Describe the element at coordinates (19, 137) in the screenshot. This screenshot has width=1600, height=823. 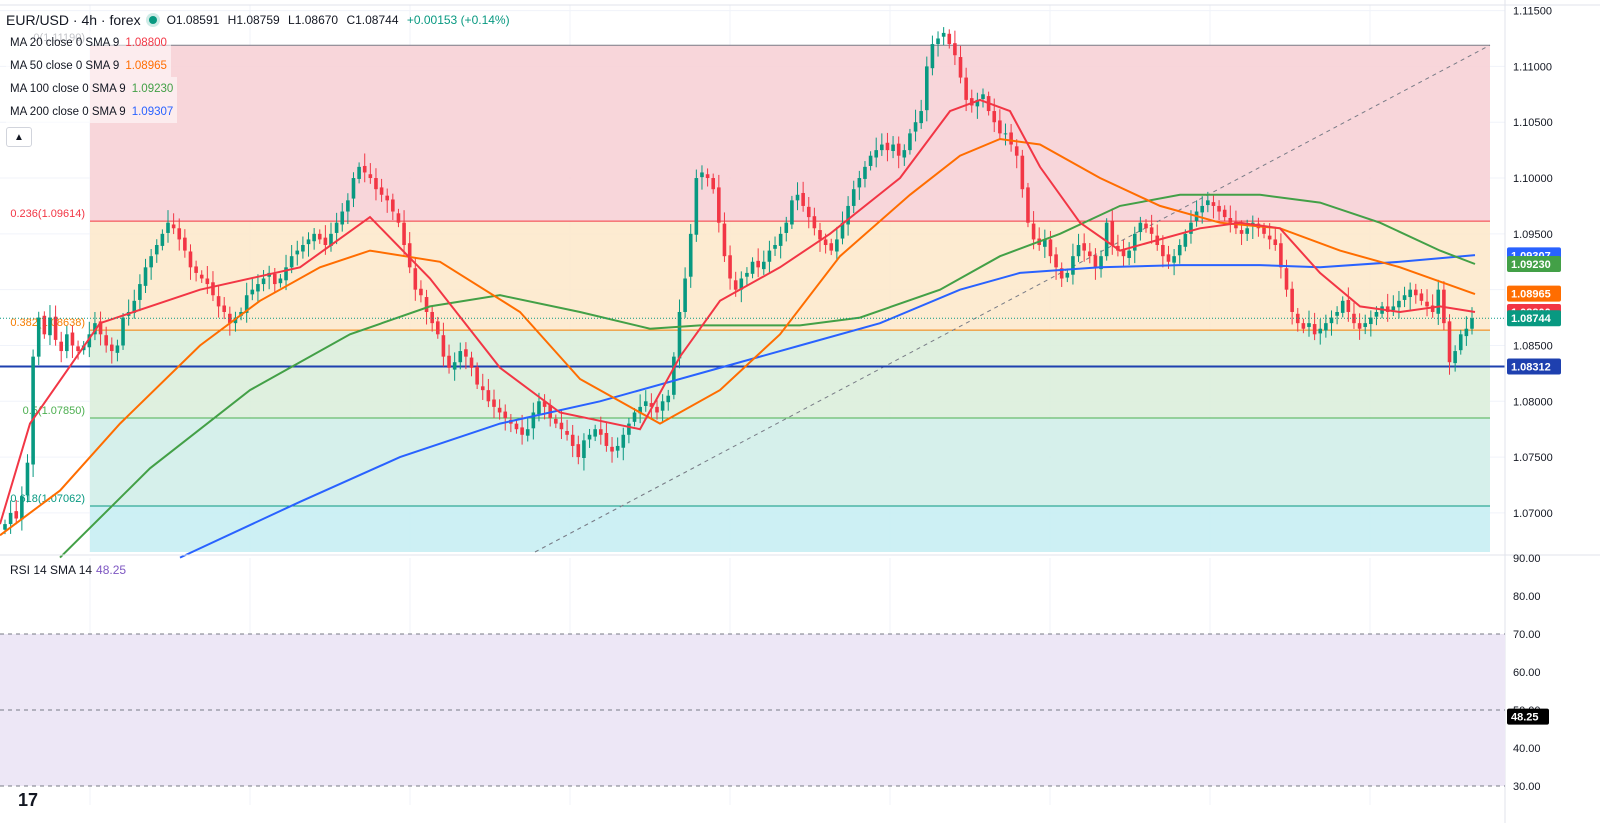
I see `collapse-legend-button: ▲` at that location.